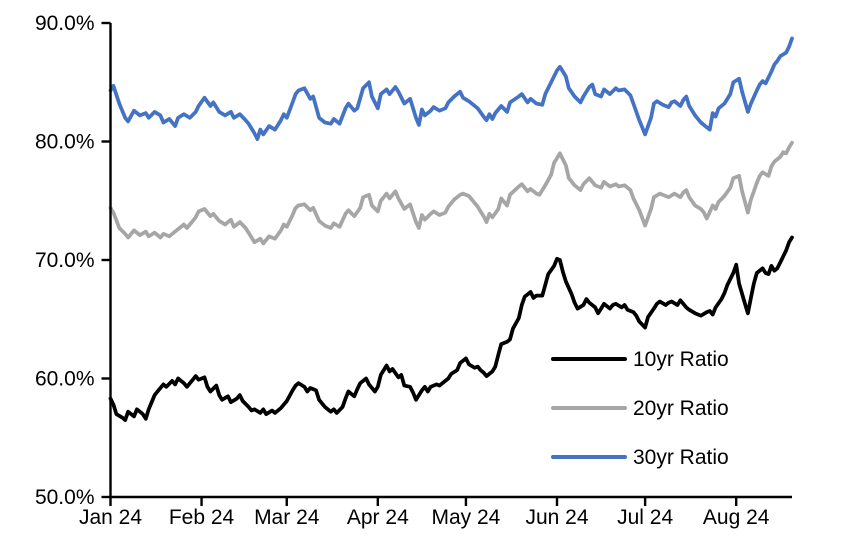  Describe the element at coordinates (202, 517) in the screenshot. I see `x-axis-tick-label: Feb 24` at that location.